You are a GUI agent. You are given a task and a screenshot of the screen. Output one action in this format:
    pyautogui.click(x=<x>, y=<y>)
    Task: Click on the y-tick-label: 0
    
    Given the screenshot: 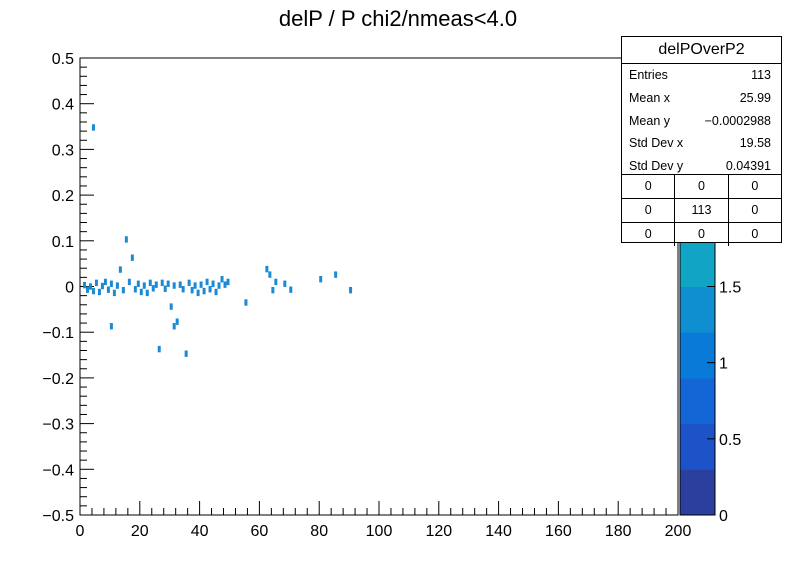 What is the action you would take?
    pyautogui.click(x=69, y=288)
    